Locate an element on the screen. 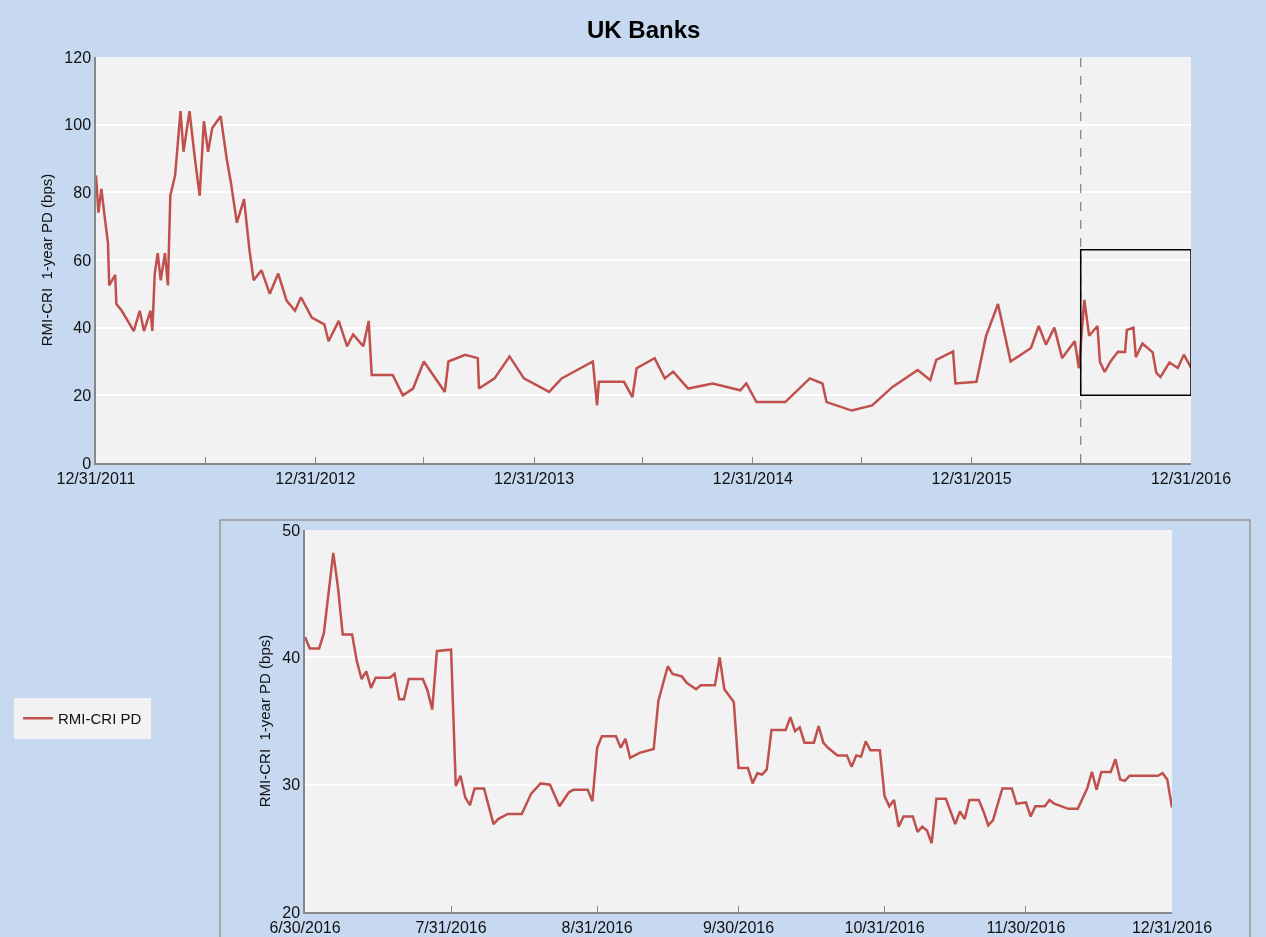  y-tick-label: 100 is located at coordinates (78, 125).